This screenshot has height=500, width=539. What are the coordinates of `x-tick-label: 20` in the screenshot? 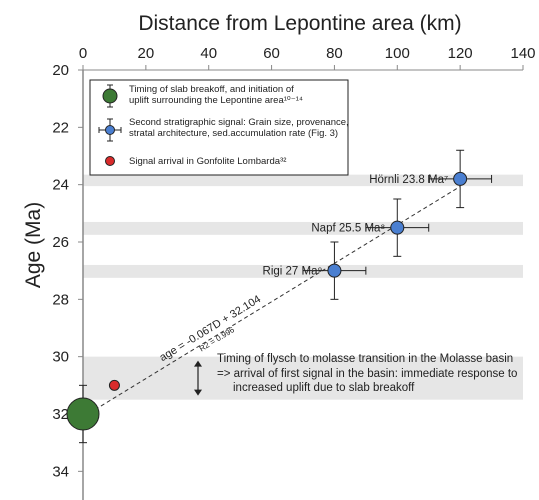 It's located at (146, 53).